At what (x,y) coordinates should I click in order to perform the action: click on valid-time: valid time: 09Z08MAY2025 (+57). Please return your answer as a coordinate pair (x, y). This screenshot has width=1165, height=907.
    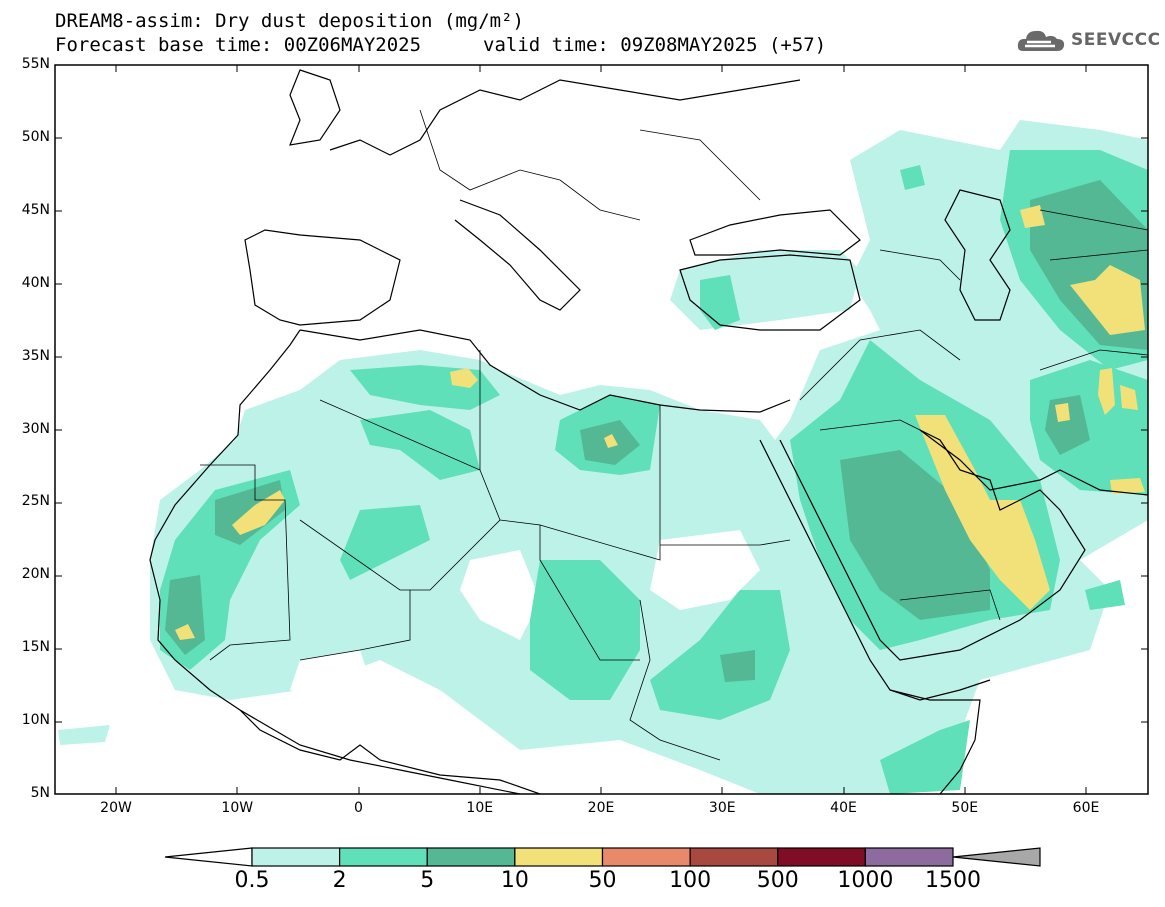
    Looking at the image, I should click on (655, 45).